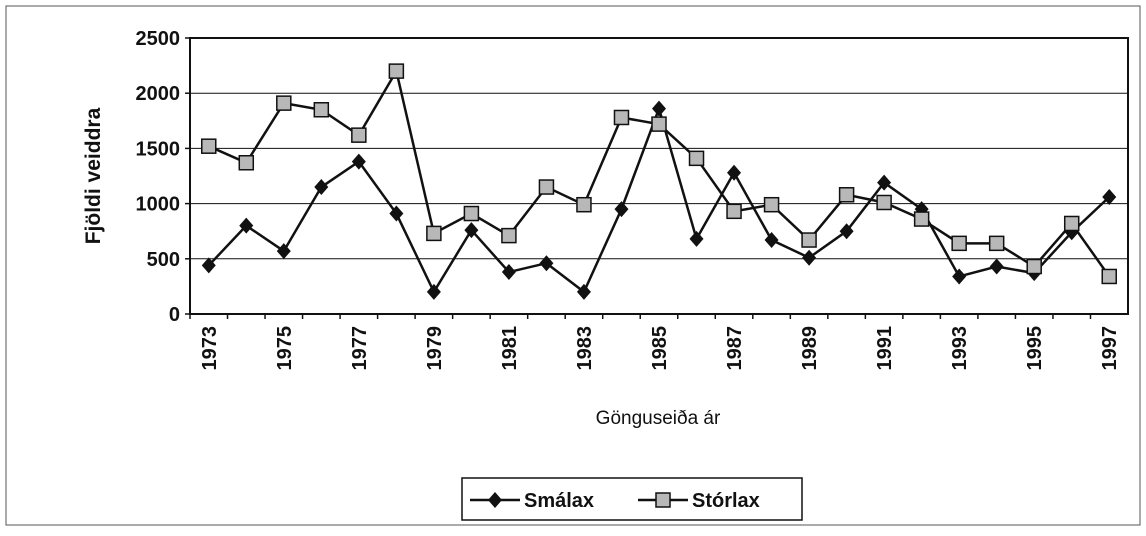  Describe the element at coordinates (660, 348) in the screenshot. I see `x-tick-label: 1985` at that location.